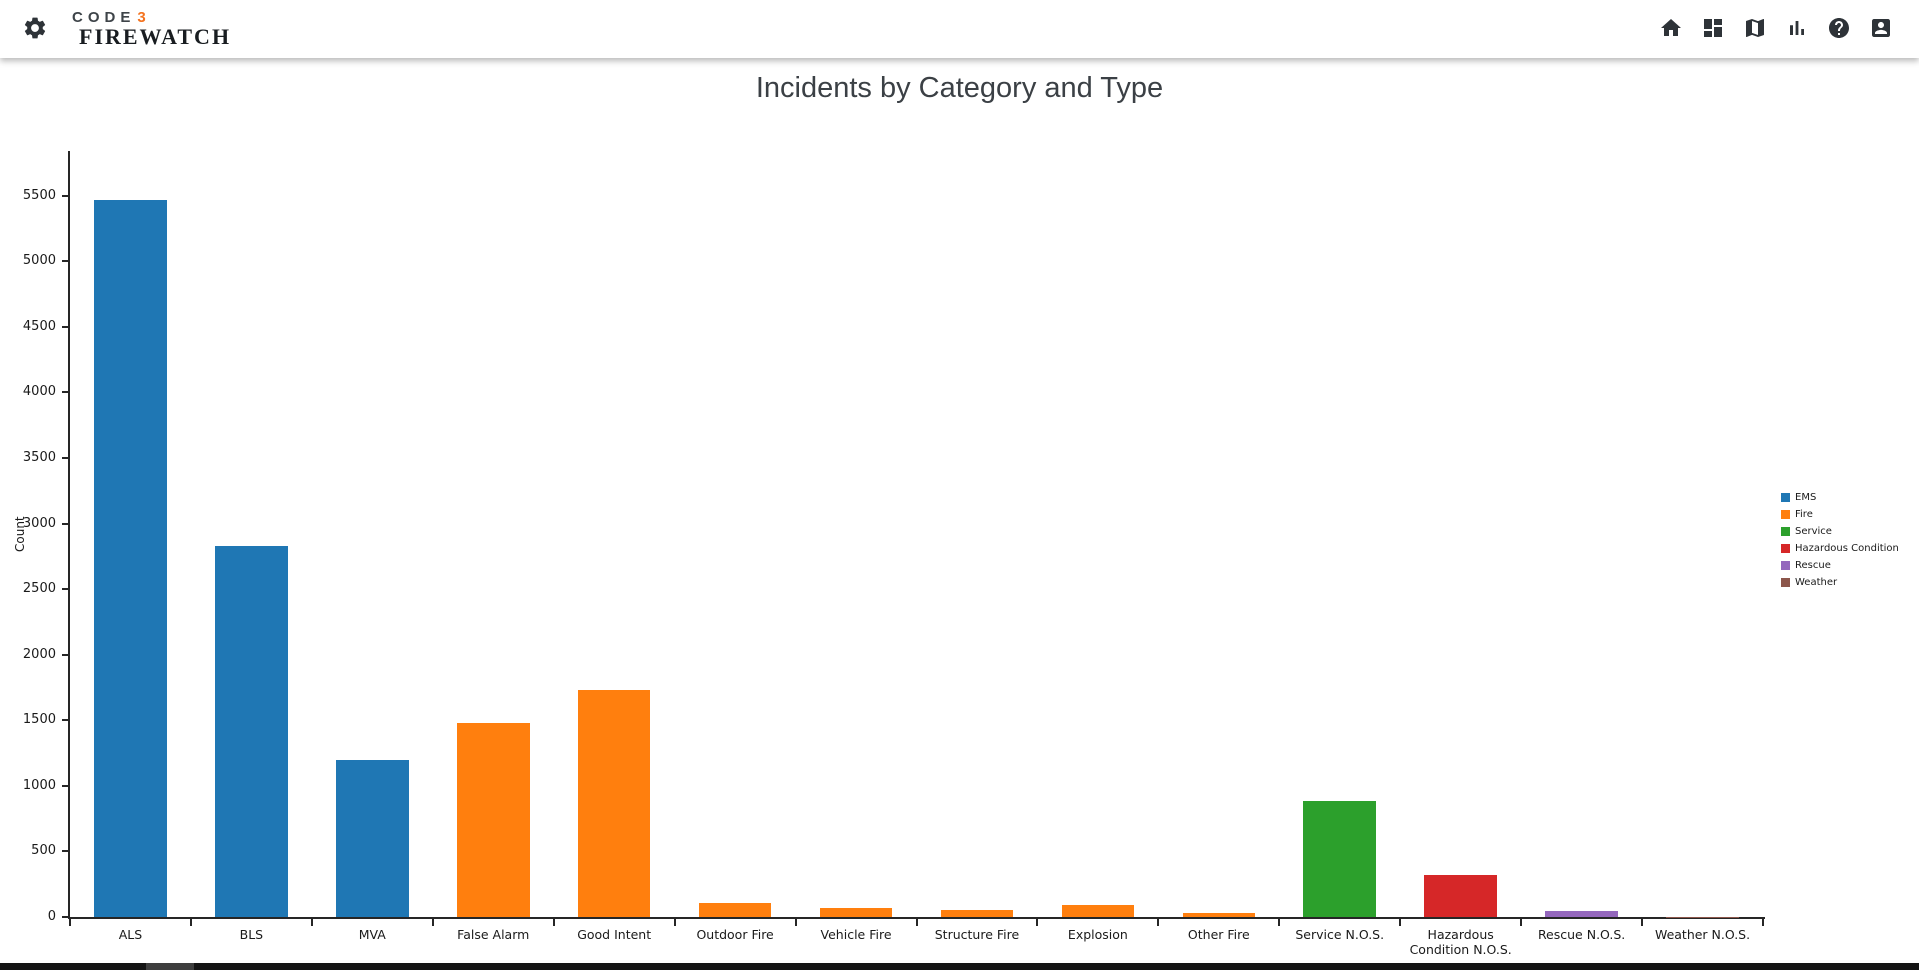 The image size is (1919, 970). What do you see at coordinates (977, 934) in the screenshot?
I see `x-category-label: Structure Fire` at bounding box center [977, 934].